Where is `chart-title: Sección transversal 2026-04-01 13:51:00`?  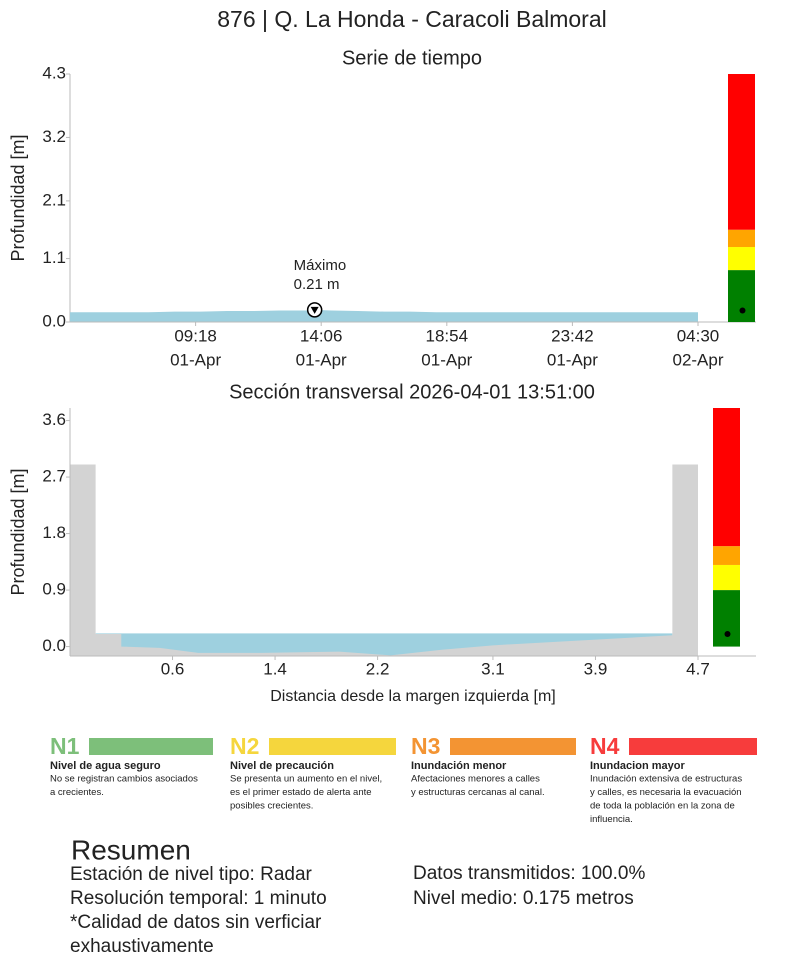 chart-title: Sección transversal 2026-04-01 13:51:00 is located at coordinates (412, 392).